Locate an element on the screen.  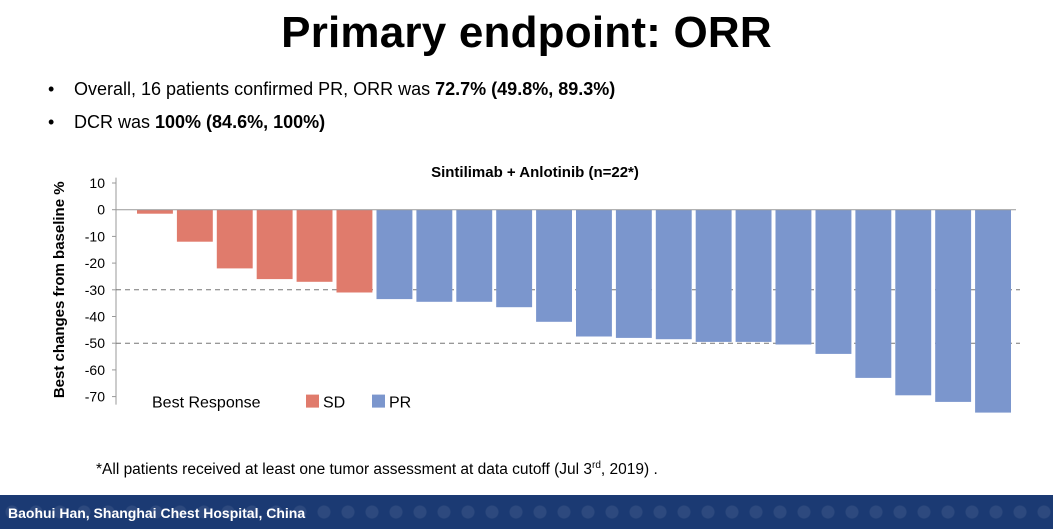
legend-swatch-pr is located at coordinates (378, 401).